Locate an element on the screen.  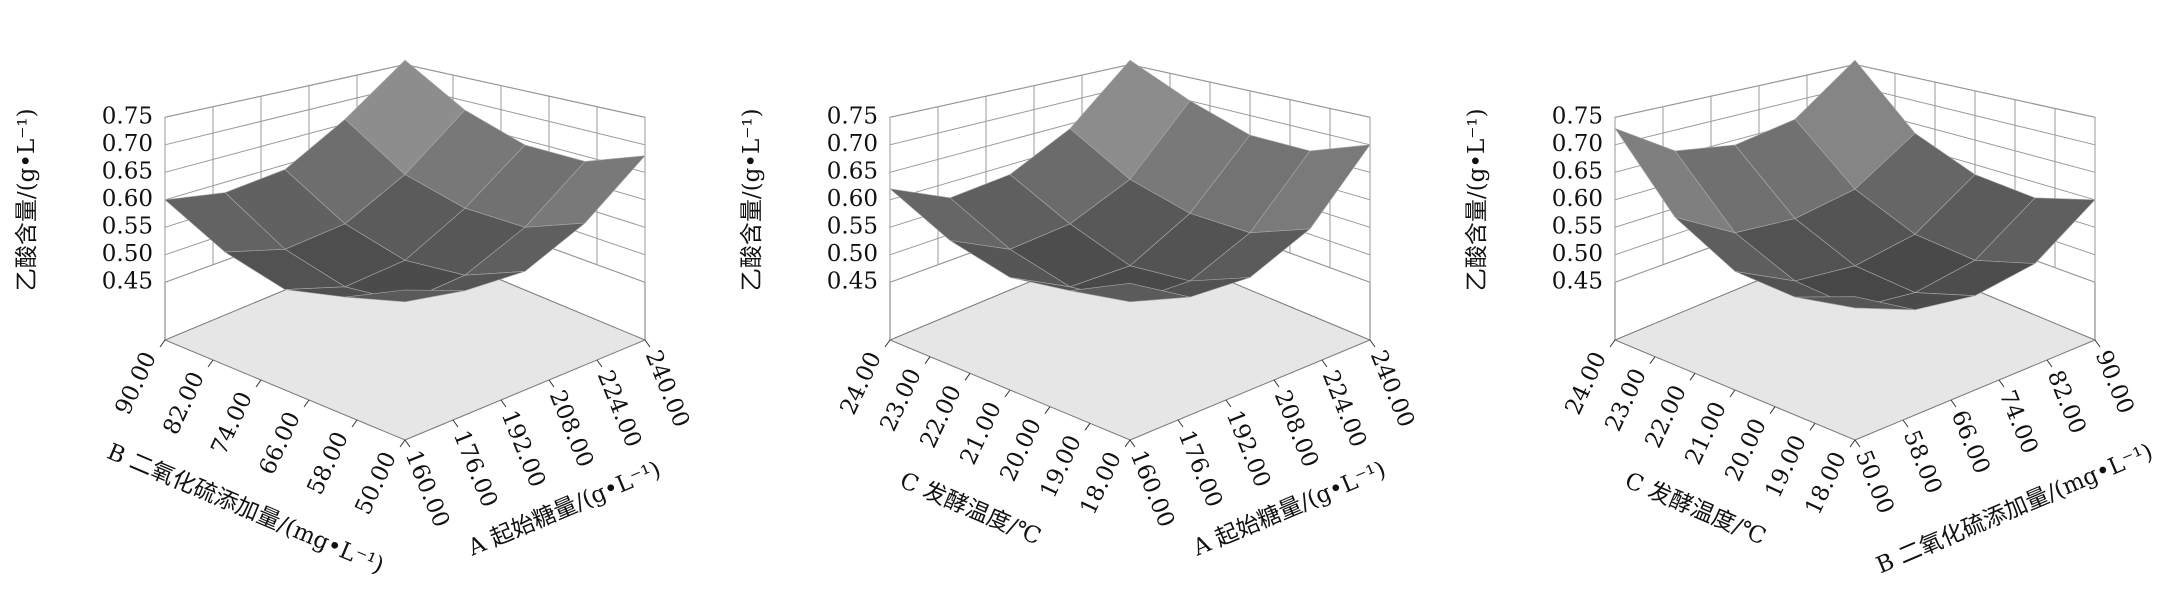
x-tick-label: 50.00 is located at coordinates (1874, 482).